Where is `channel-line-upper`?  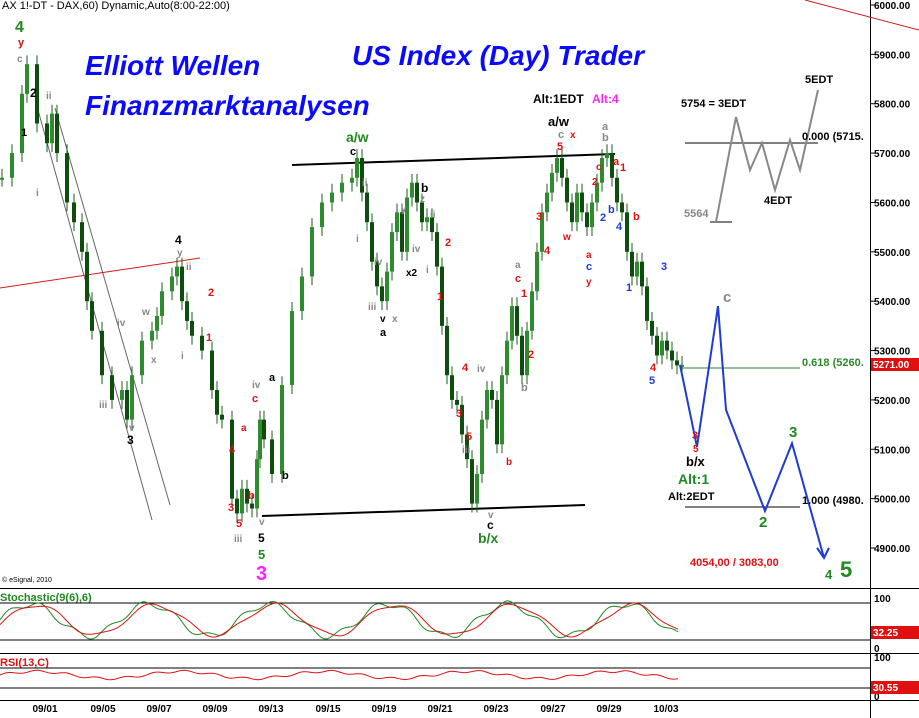
channel-line-upper is located at coordinates (95, 315).